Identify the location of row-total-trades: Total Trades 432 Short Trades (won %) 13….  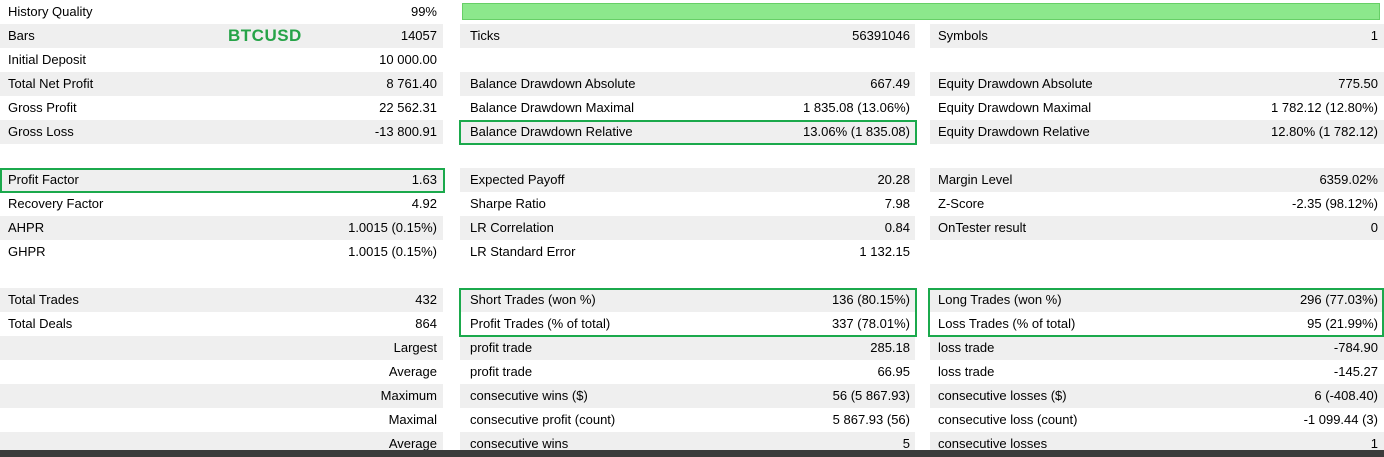
(692, 300).